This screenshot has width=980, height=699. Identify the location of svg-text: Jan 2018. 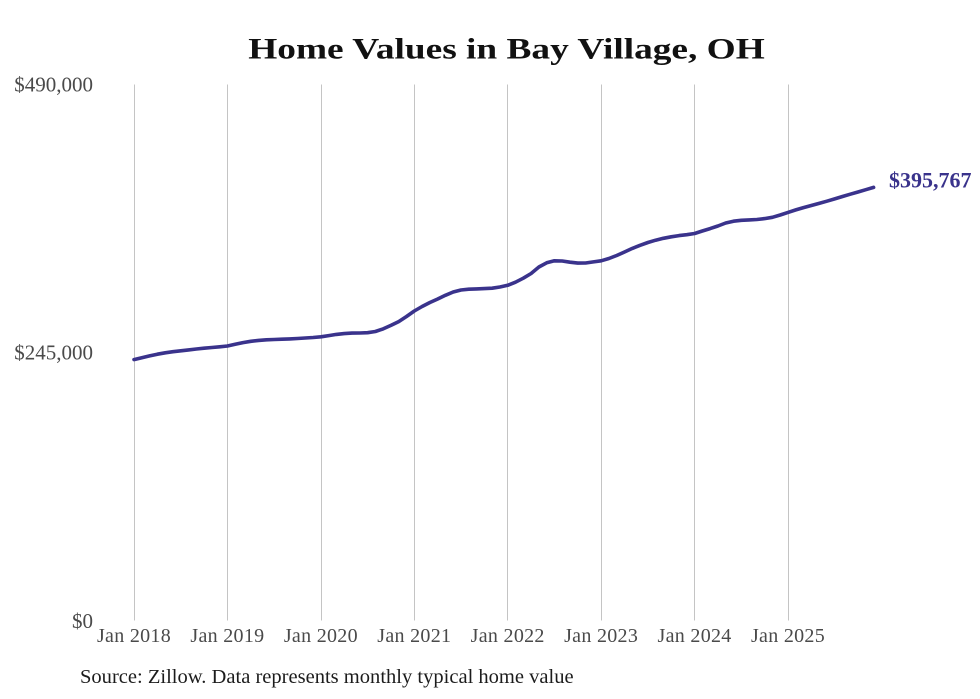
(134, 636).